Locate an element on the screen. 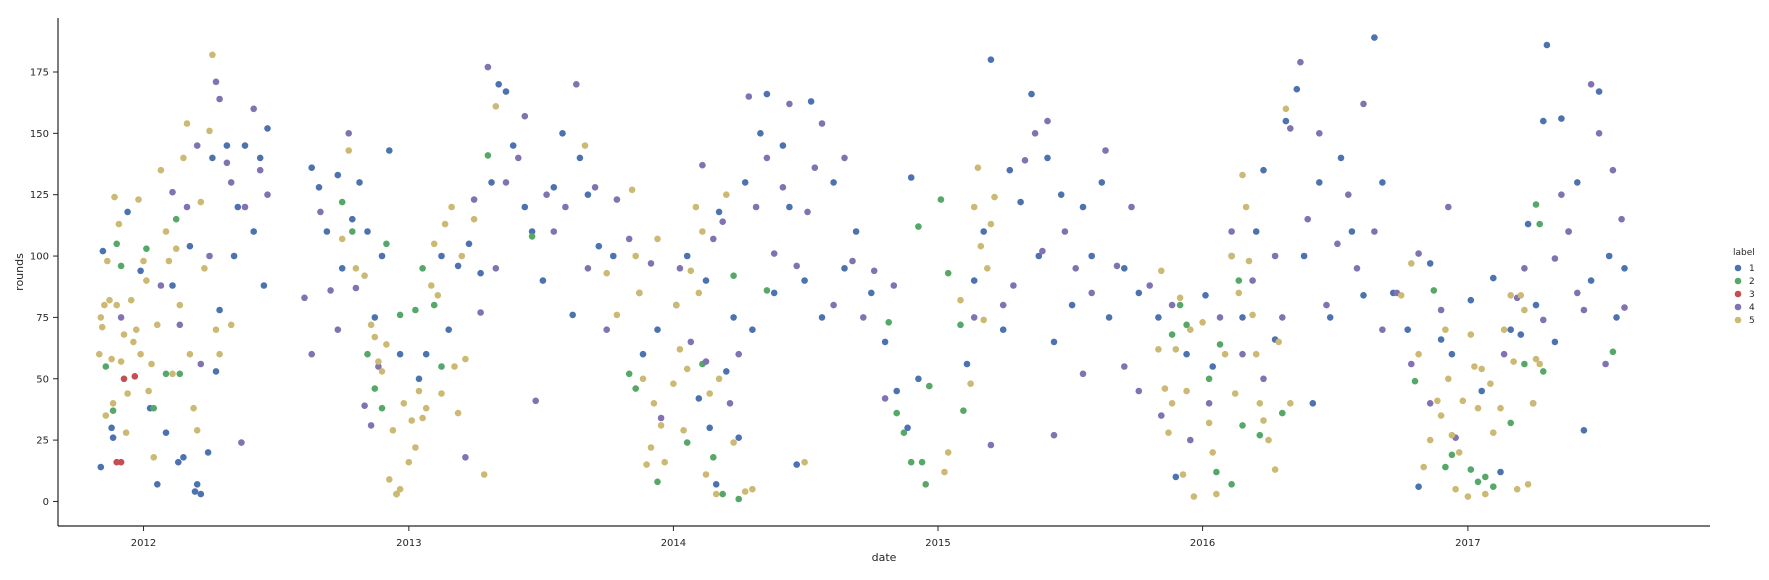  legend: label 1 2 3 4 5 is located at coordinates (1744, 287).